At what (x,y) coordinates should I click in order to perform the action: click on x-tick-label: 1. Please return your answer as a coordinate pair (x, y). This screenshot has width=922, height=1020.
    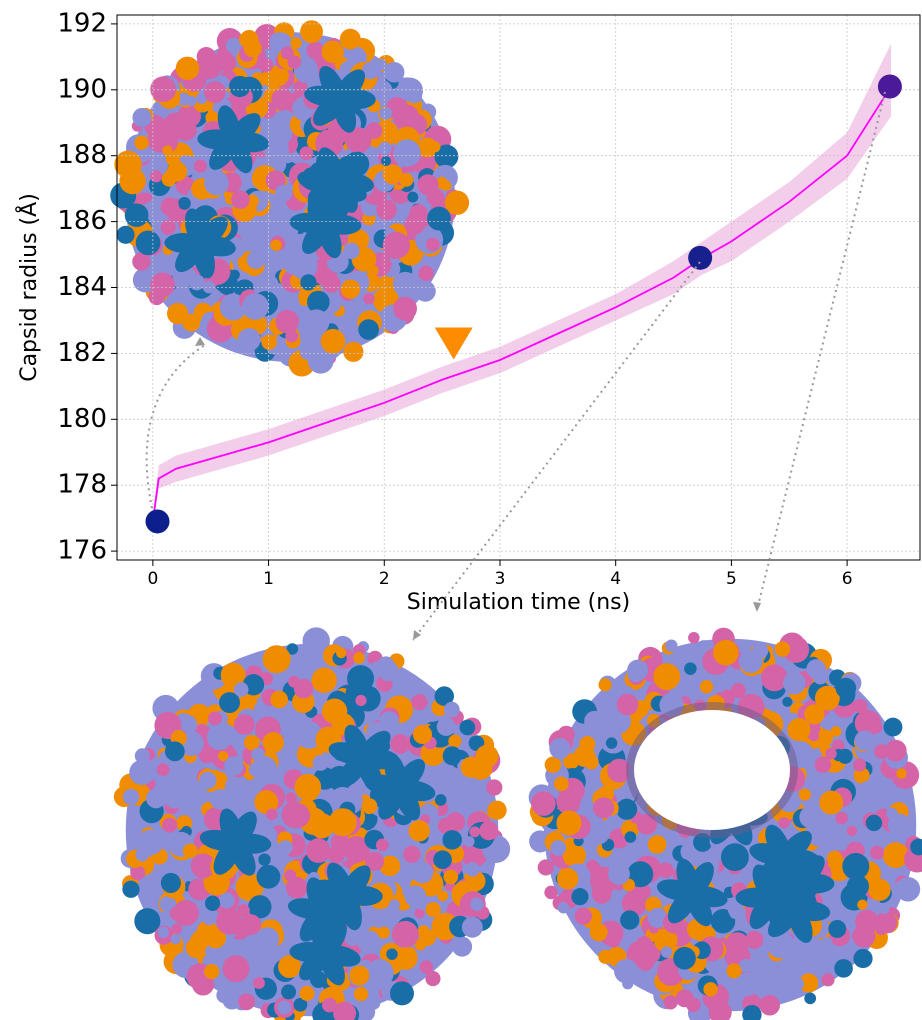
    Looking at the image, I should click on (268, 579).